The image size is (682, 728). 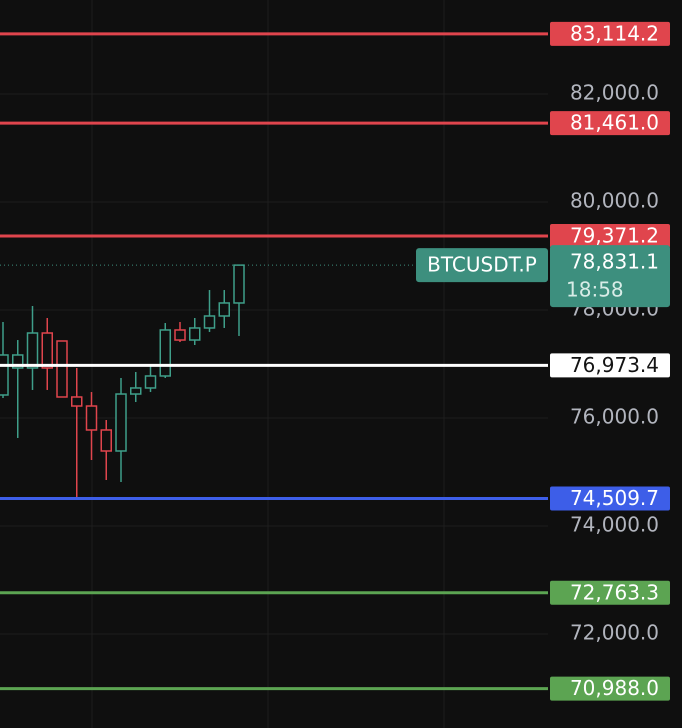 I want to click on y-tick-label: 74,000.0, so click(x=614, y=525).